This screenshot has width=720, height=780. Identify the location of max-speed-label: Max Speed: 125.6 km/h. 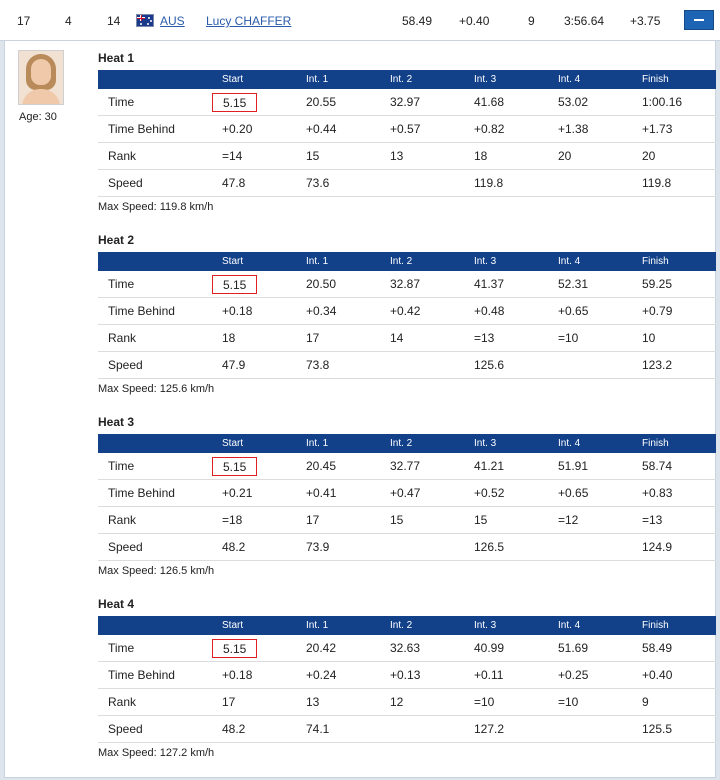
(156, 389).